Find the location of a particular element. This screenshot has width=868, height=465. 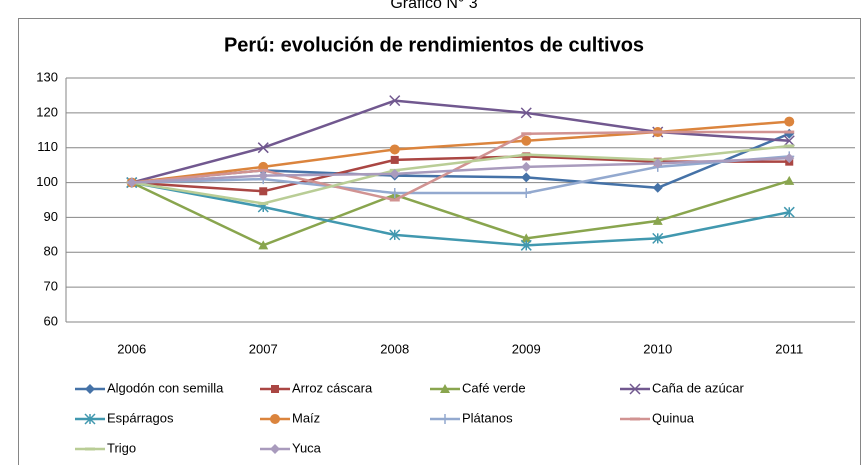

legend-label: Plátanos is located at coordinates (487, 417).